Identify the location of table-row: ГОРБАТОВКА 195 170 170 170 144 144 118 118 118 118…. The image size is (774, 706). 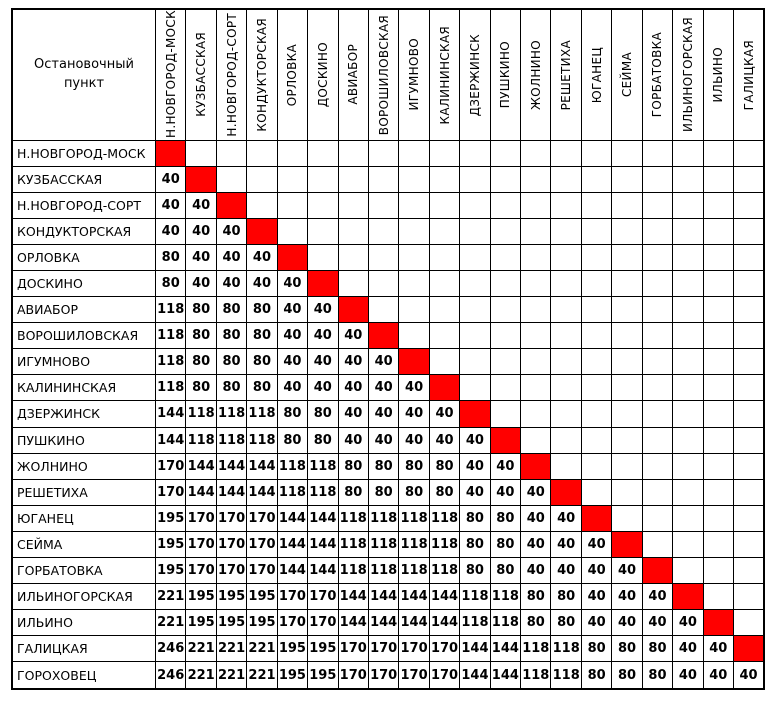
(388, 570).